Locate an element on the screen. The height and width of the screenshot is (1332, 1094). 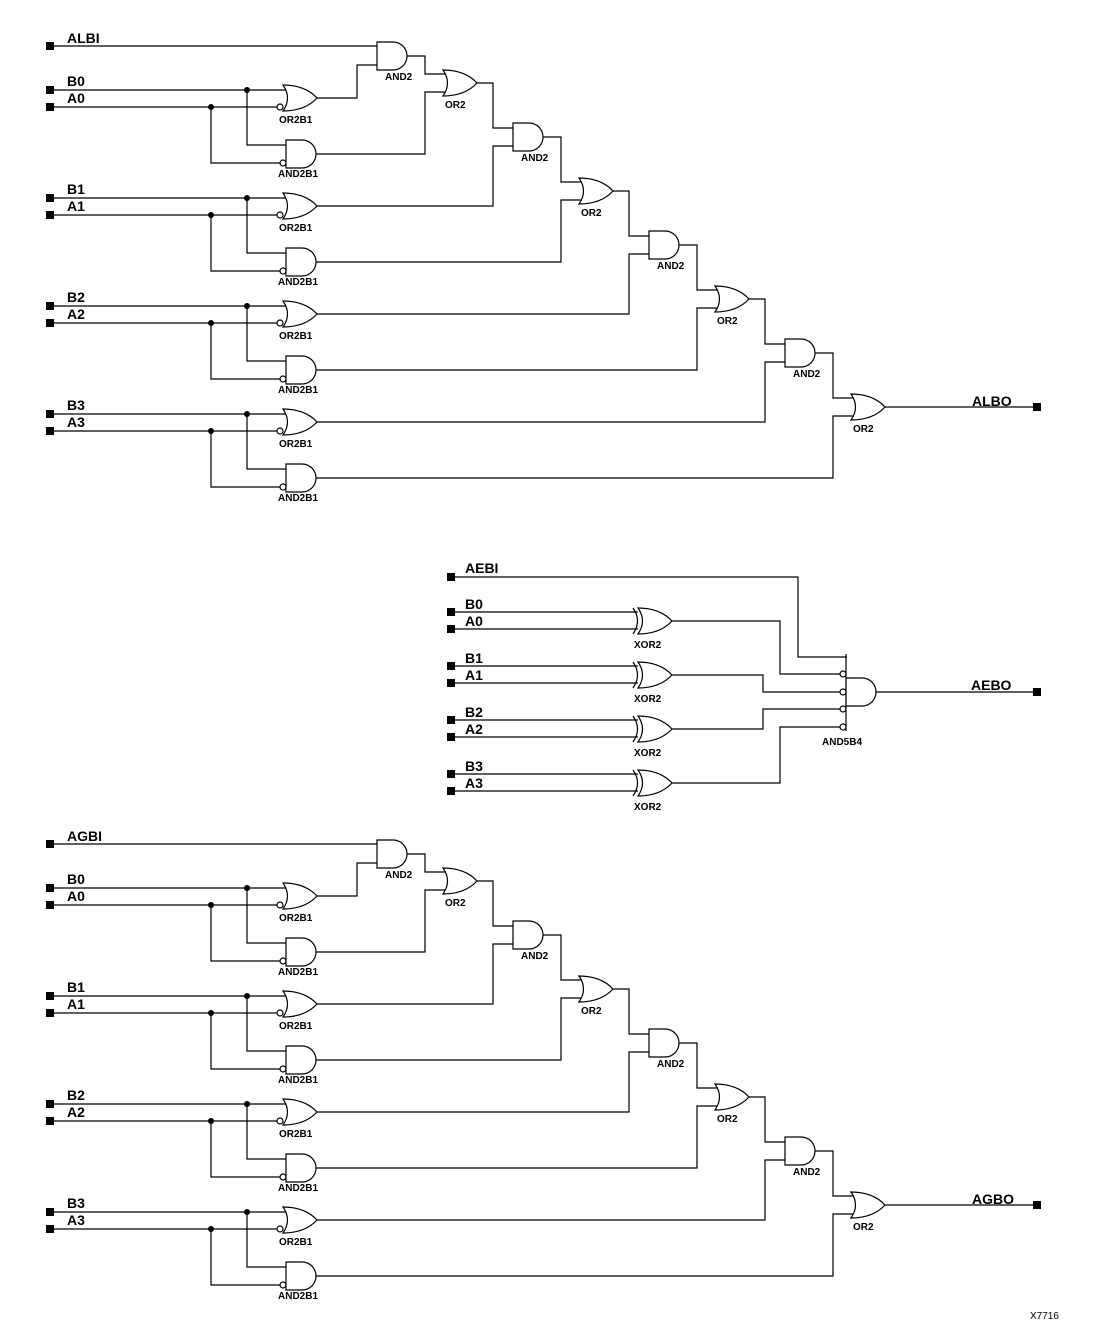
xor2-gate-2-back-arc is located at coordinates (635, 729).